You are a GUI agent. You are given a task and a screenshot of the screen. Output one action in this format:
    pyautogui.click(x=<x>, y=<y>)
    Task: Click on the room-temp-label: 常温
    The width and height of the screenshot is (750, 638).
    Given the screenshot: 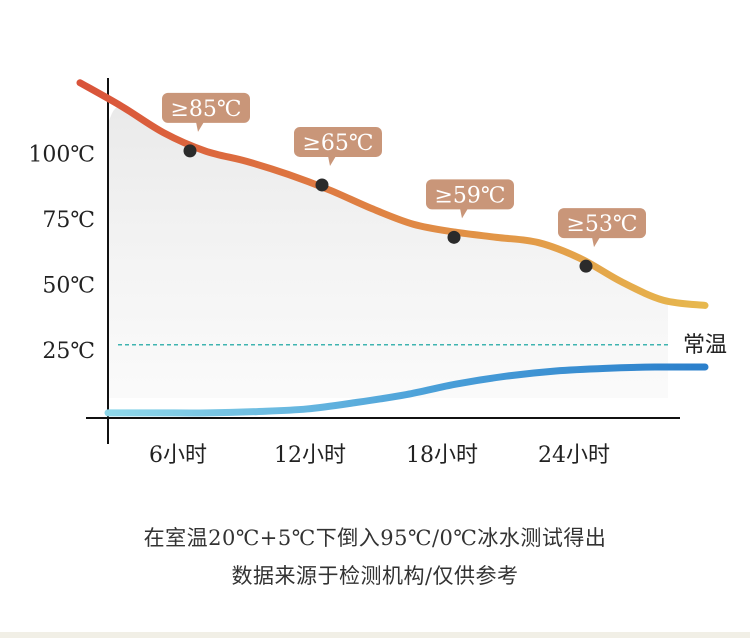 What is the action you would take?
    pyautogui.click(x=705, y=345)
    